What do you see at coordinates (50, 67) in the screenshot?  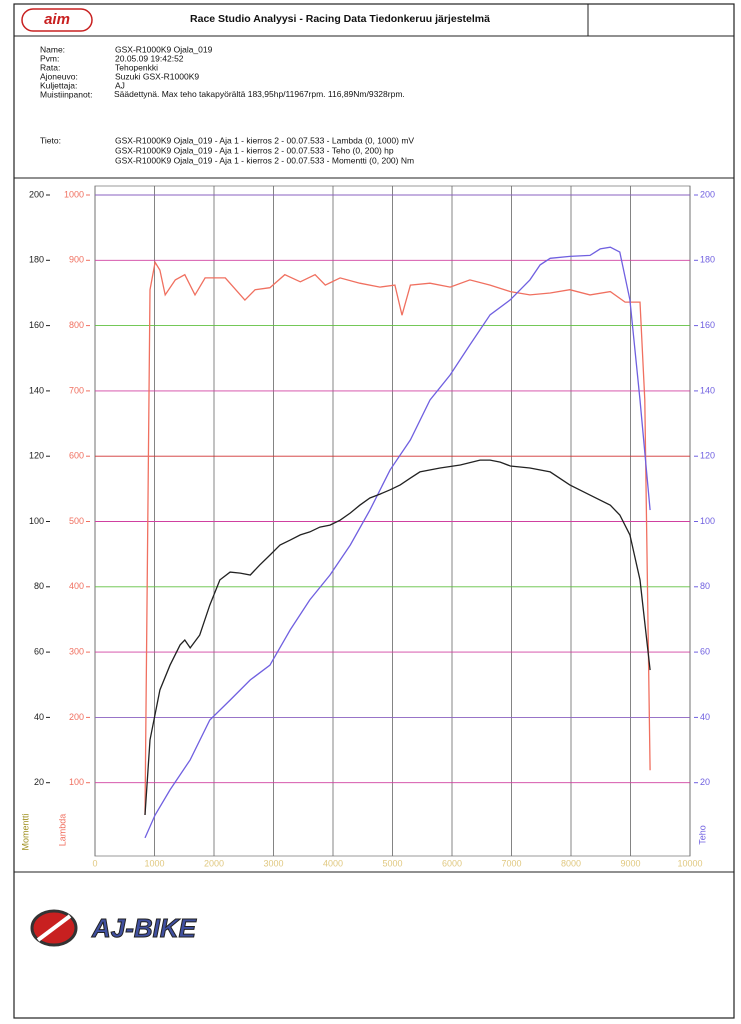 I see `field-label: Rata:` at bounding box center [50, 67].